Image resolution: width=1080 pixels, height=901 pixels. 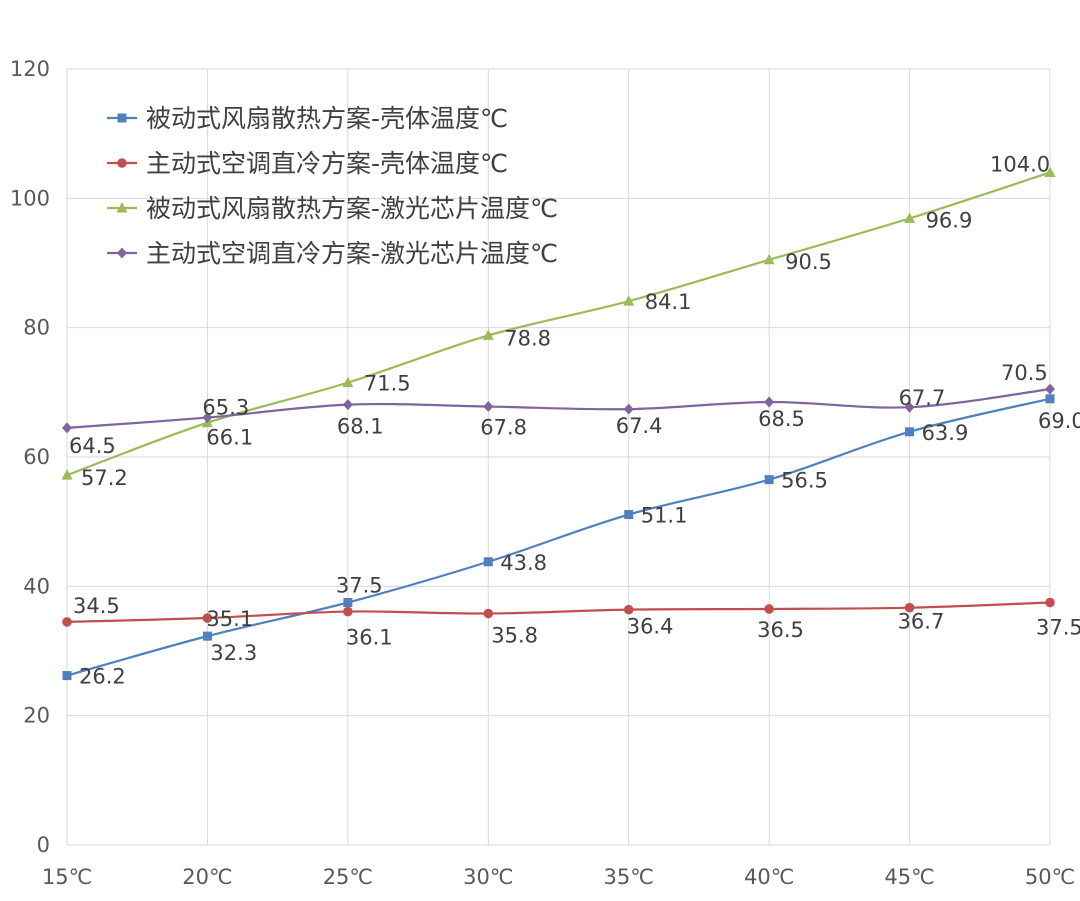 I want to click on y-tick-label: 40, so click(x=36, y=586).